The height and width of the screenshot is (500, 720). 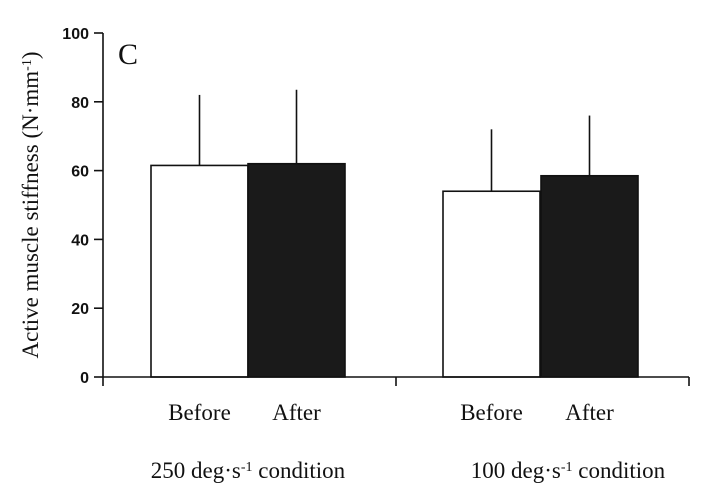 I want to click on y-axis-label: Active muscle stiffness (N·mm-1), so click(x=30, y=204).